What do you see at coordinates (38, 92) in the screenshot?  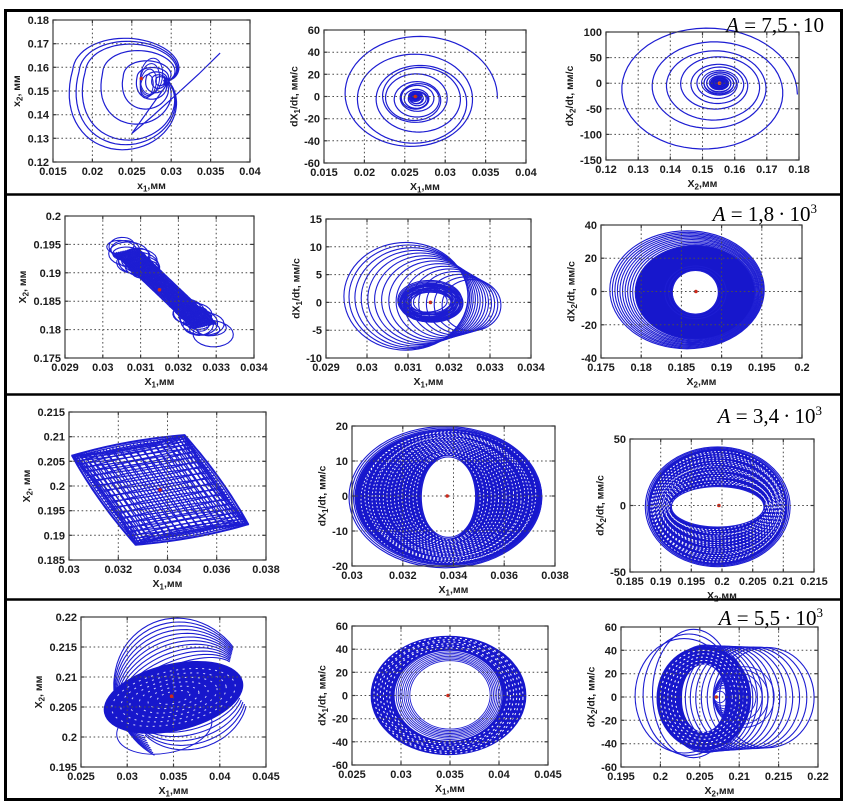 I see `svg-text: 0.15` at bounding box center [38, 92].